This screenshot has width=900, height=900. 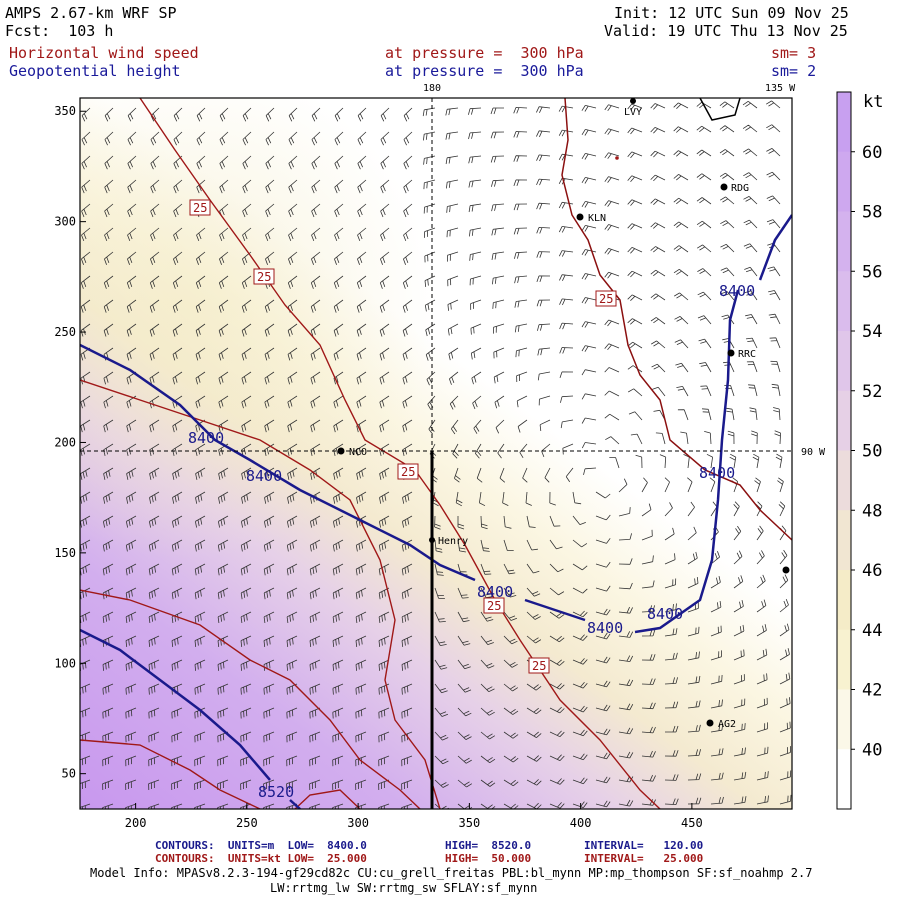 I want to click on x-tick-label: 350, so click(x=470, y=823).